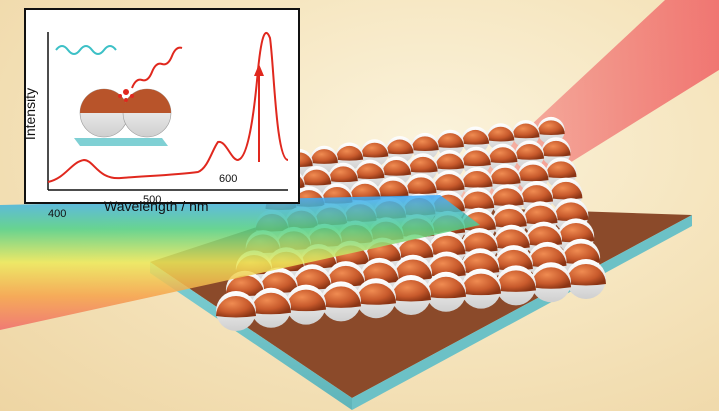 The width and height of the screenshot is (719, 411). I want to click on spectrum-line, so click(168, 107).